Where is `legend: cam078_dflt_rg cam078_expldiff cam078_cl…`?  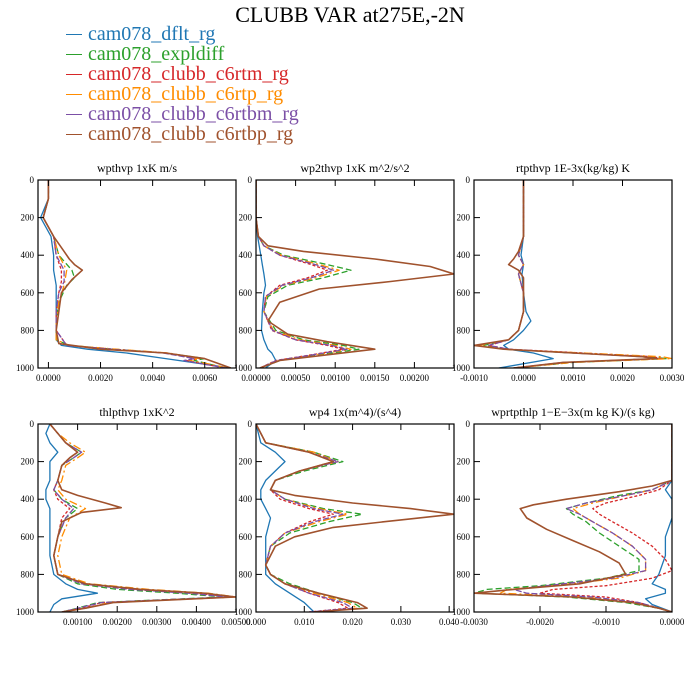 legend: cam078_dflt_rg cam078_expldiff cam078_cl… is located at coordinates (182, 84).